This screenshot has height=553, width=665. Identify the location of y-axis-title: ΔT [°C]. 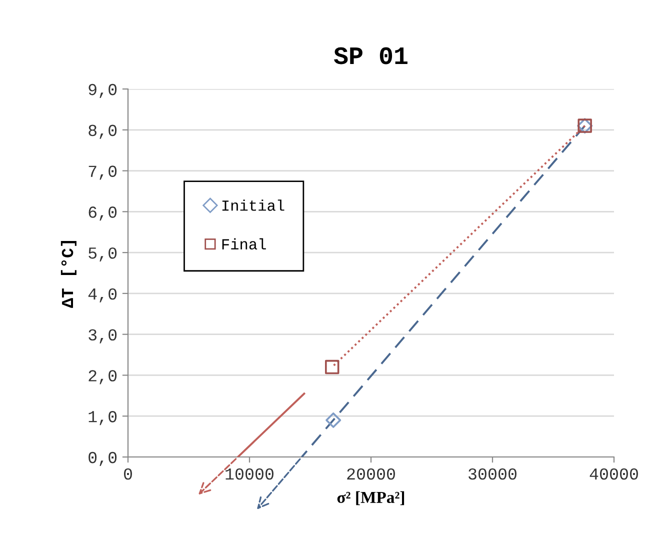
(68, 274).